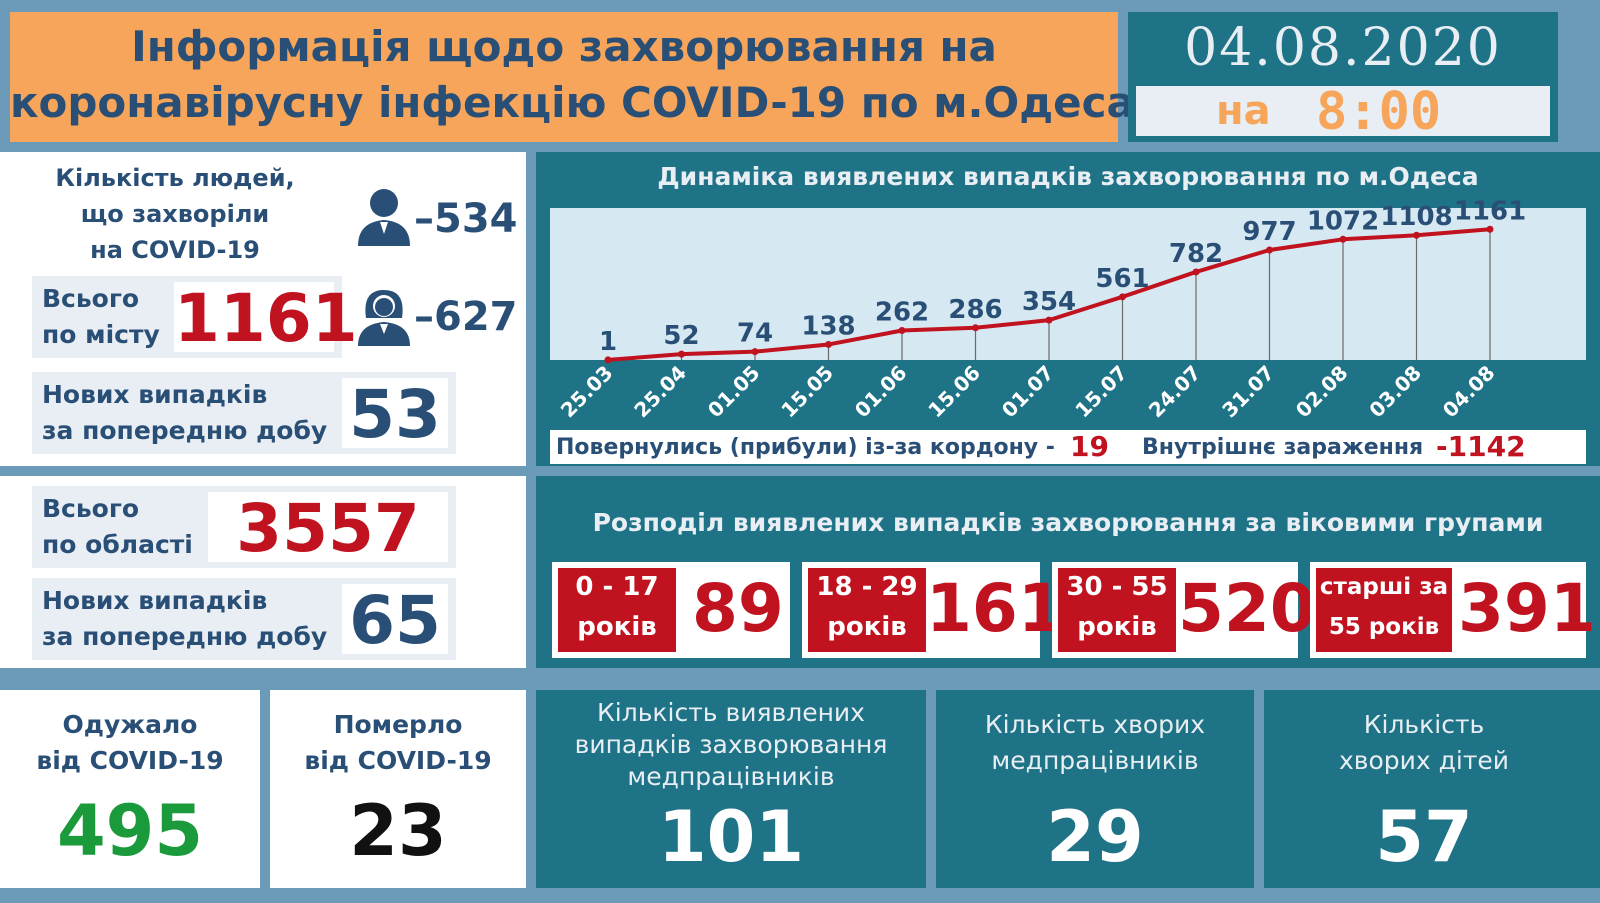 This screenshot has height=903, width=1600. Describe the element at coordinates (130, 724) in the screenshot. I see `recovered-label-line1: Одужало` at that location.